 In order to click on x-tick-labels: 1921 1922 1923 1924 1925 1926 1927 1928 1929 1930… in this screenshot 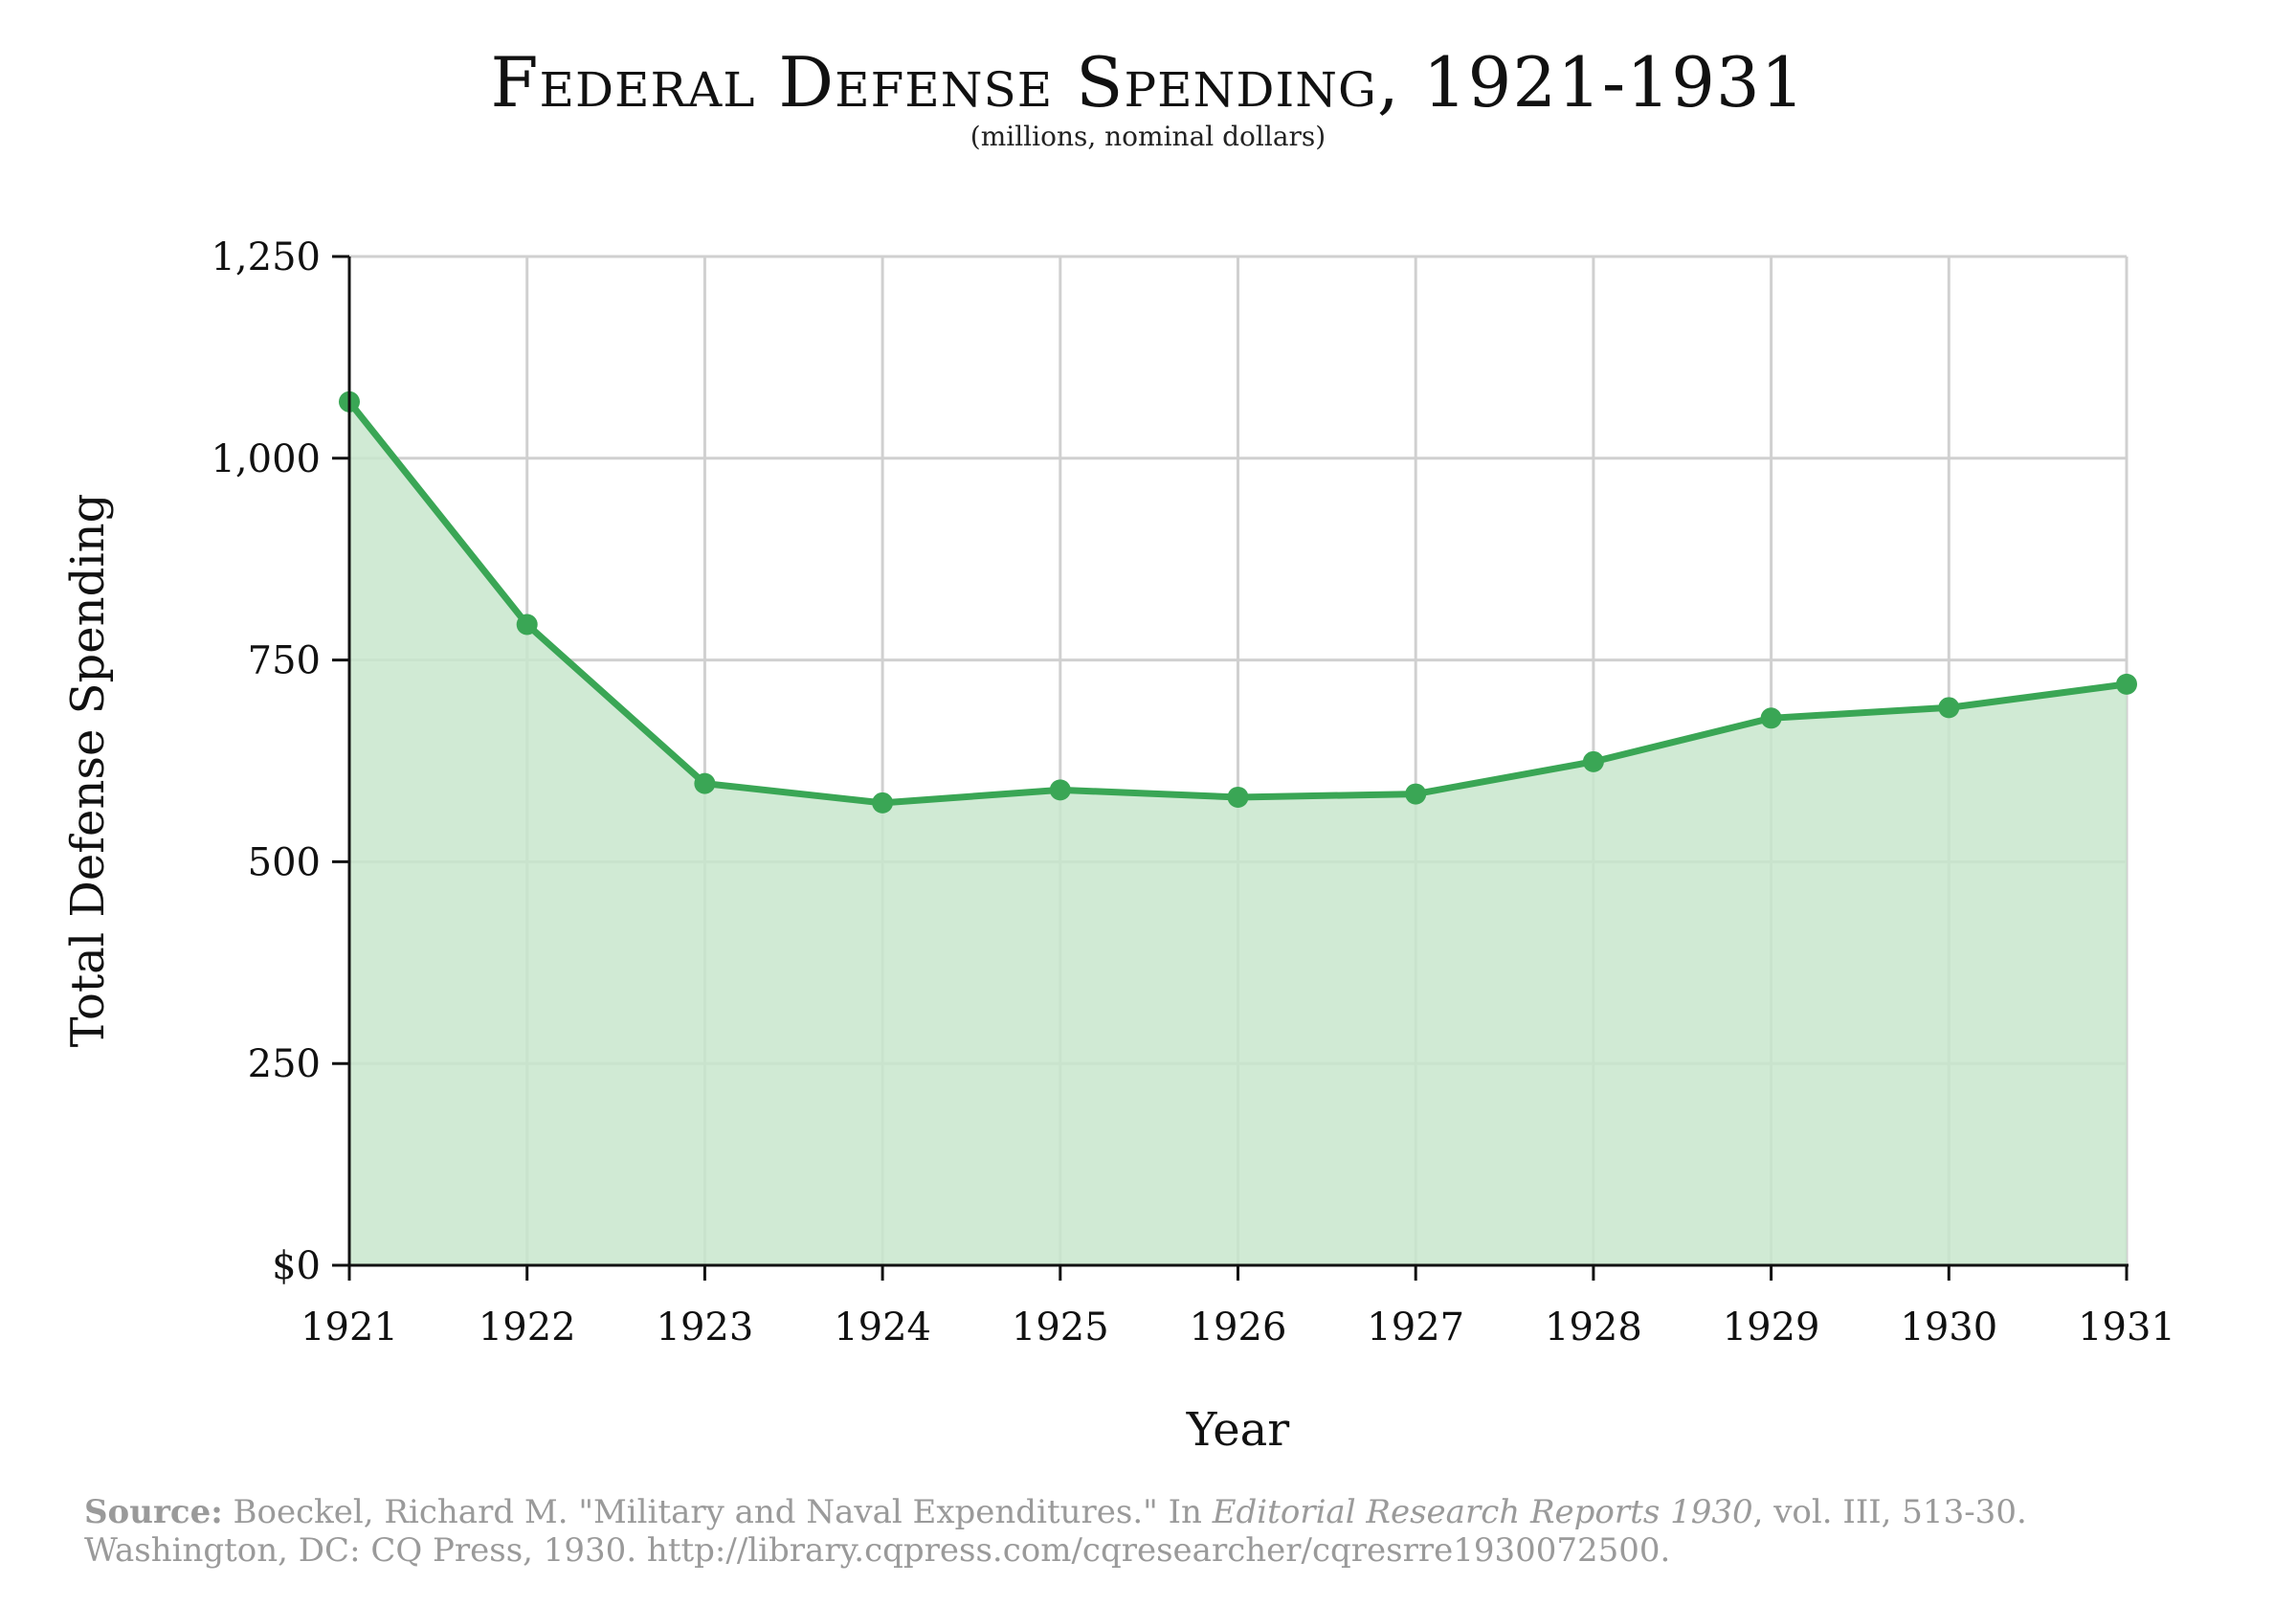, I will do `click(1238, 1327)`.